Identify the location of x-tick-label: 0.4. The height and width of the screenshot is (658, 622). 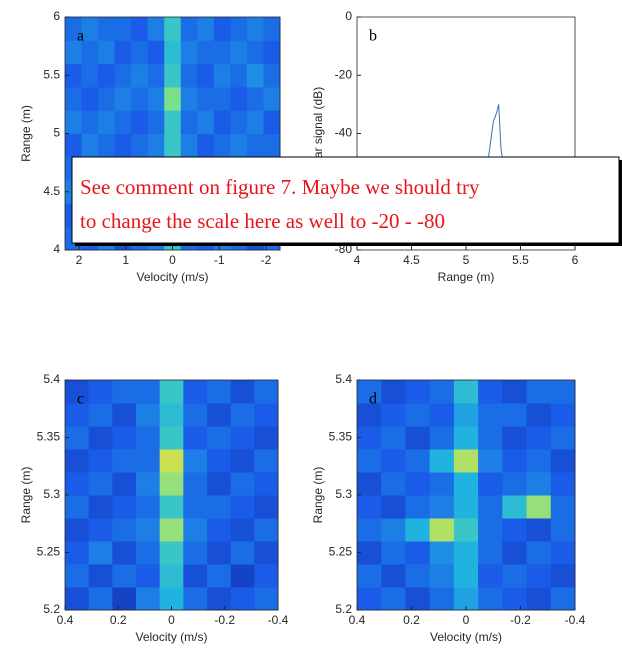
(357, 620).